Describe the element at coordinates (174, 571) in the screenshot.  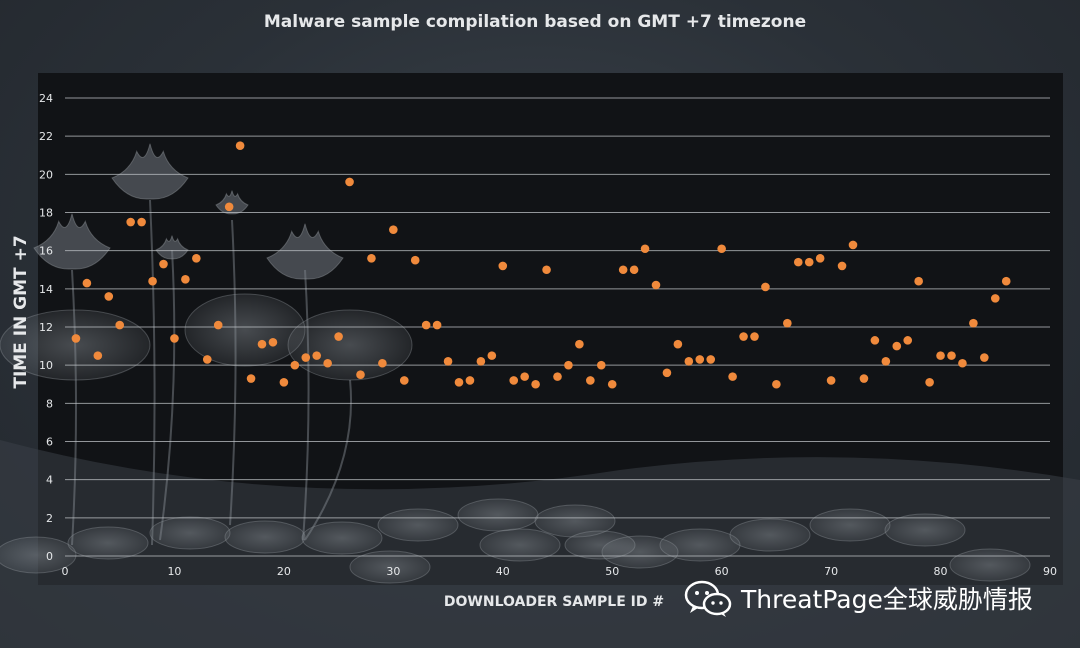
I see `x-tick-label: 10` at that location.